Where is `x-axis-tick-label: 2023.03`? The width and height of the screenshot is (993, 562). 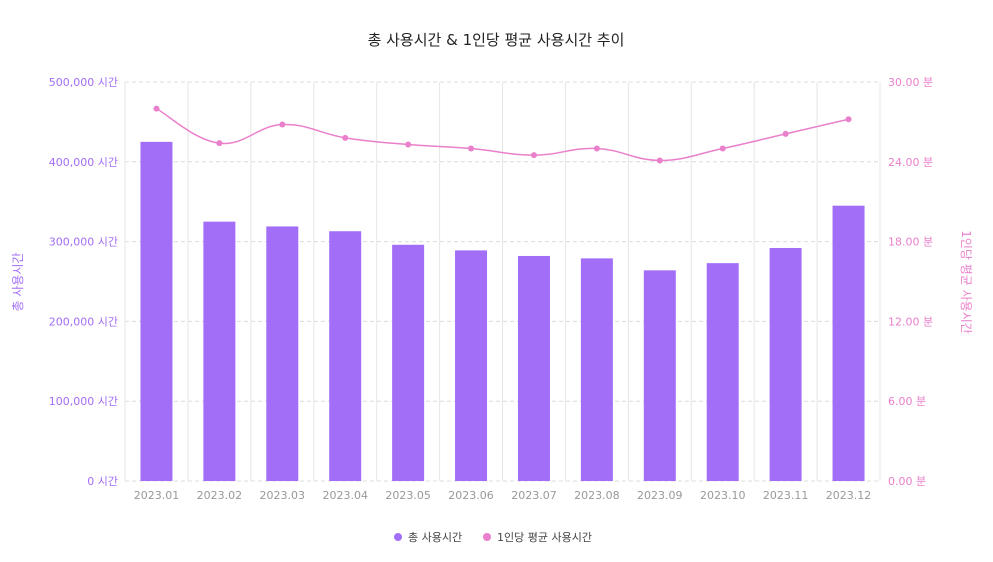
x-axis-tick-label: 2023.03 is located at coordinates (283, 495).